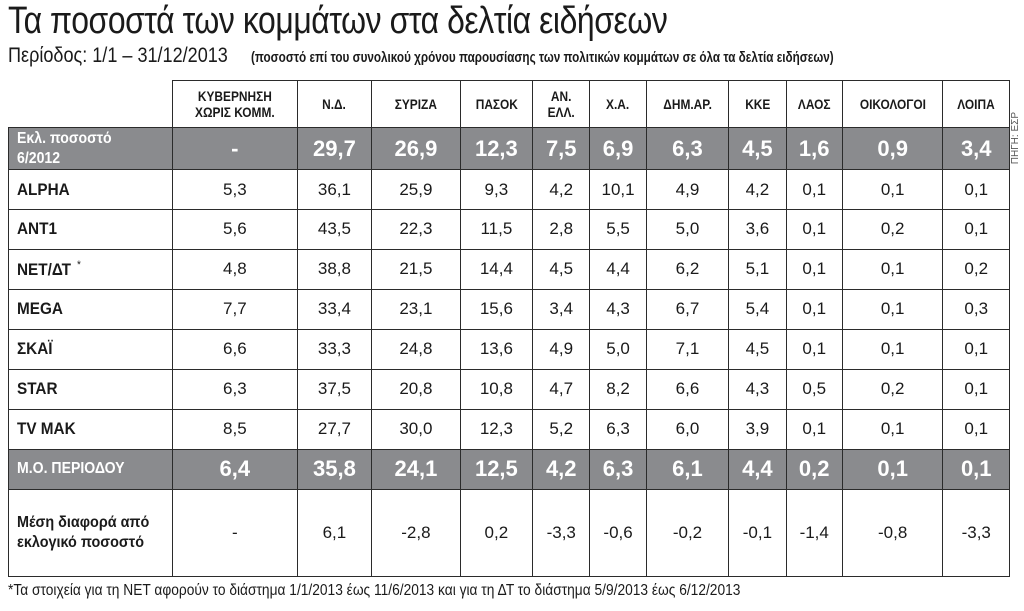  I want to click on table-cell: 13,6, so click(496, 349).